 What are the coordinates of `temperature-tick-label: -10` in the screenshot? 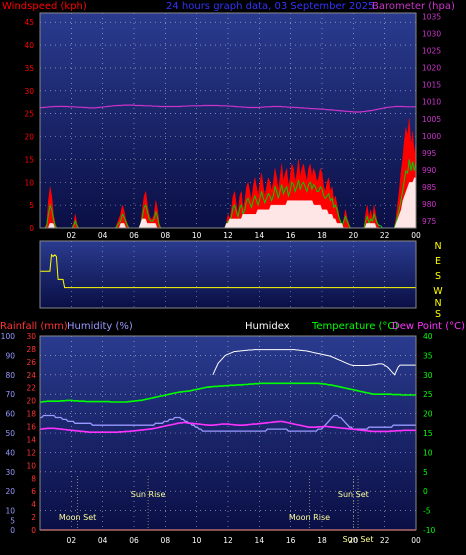 It's located at (429, 530).